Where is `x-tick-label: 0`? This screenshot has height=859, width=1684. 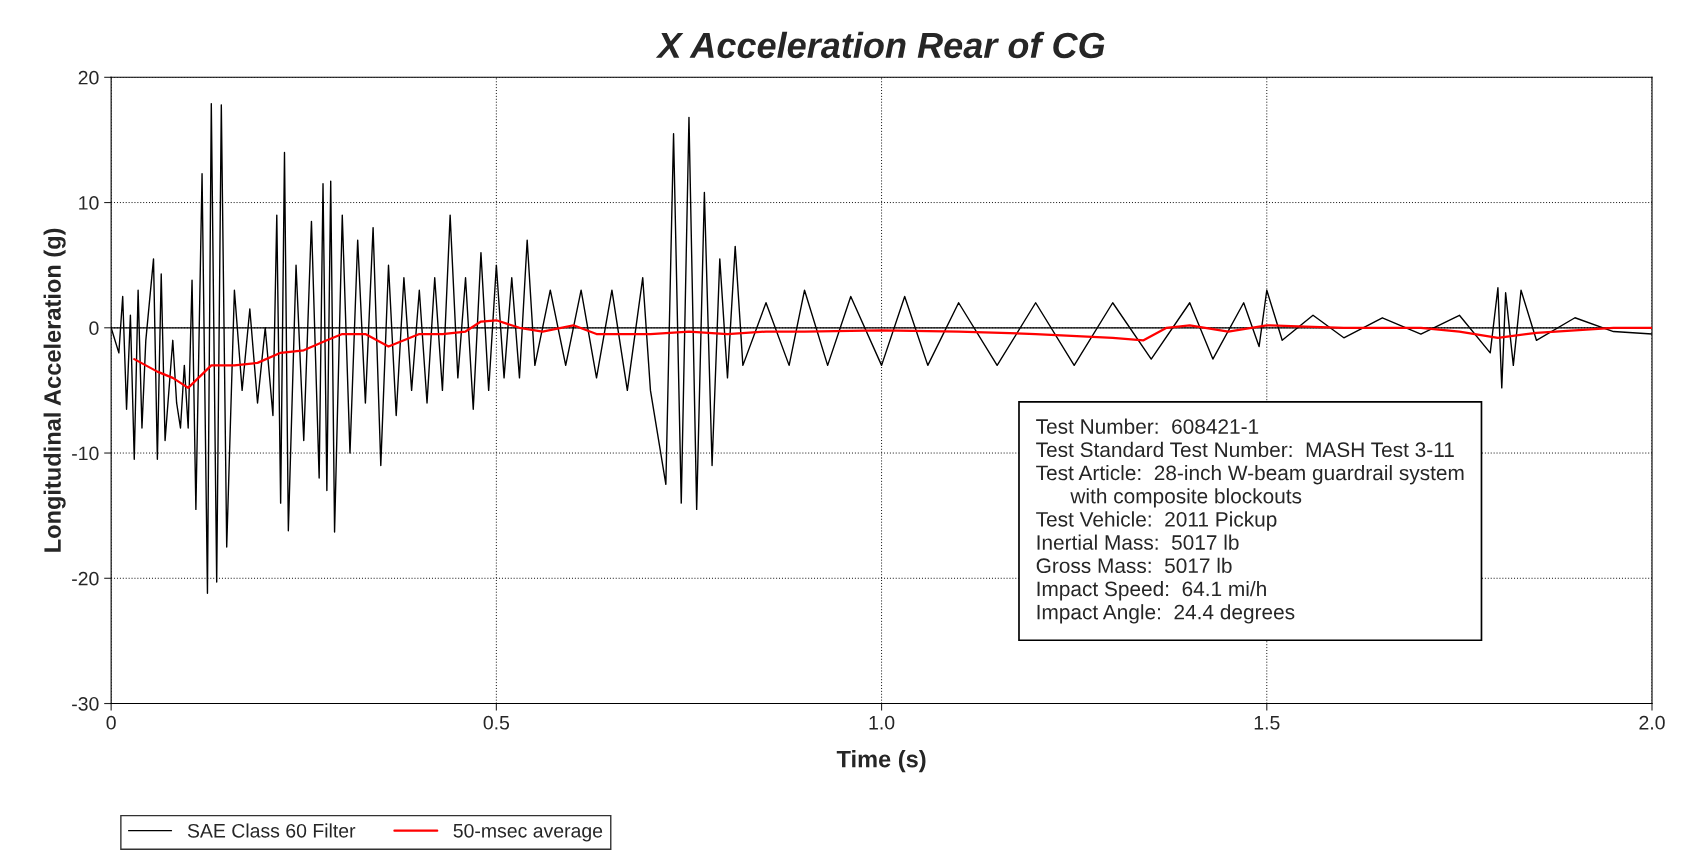
x-tick-label: 0 is located at coordinates (111, 722).